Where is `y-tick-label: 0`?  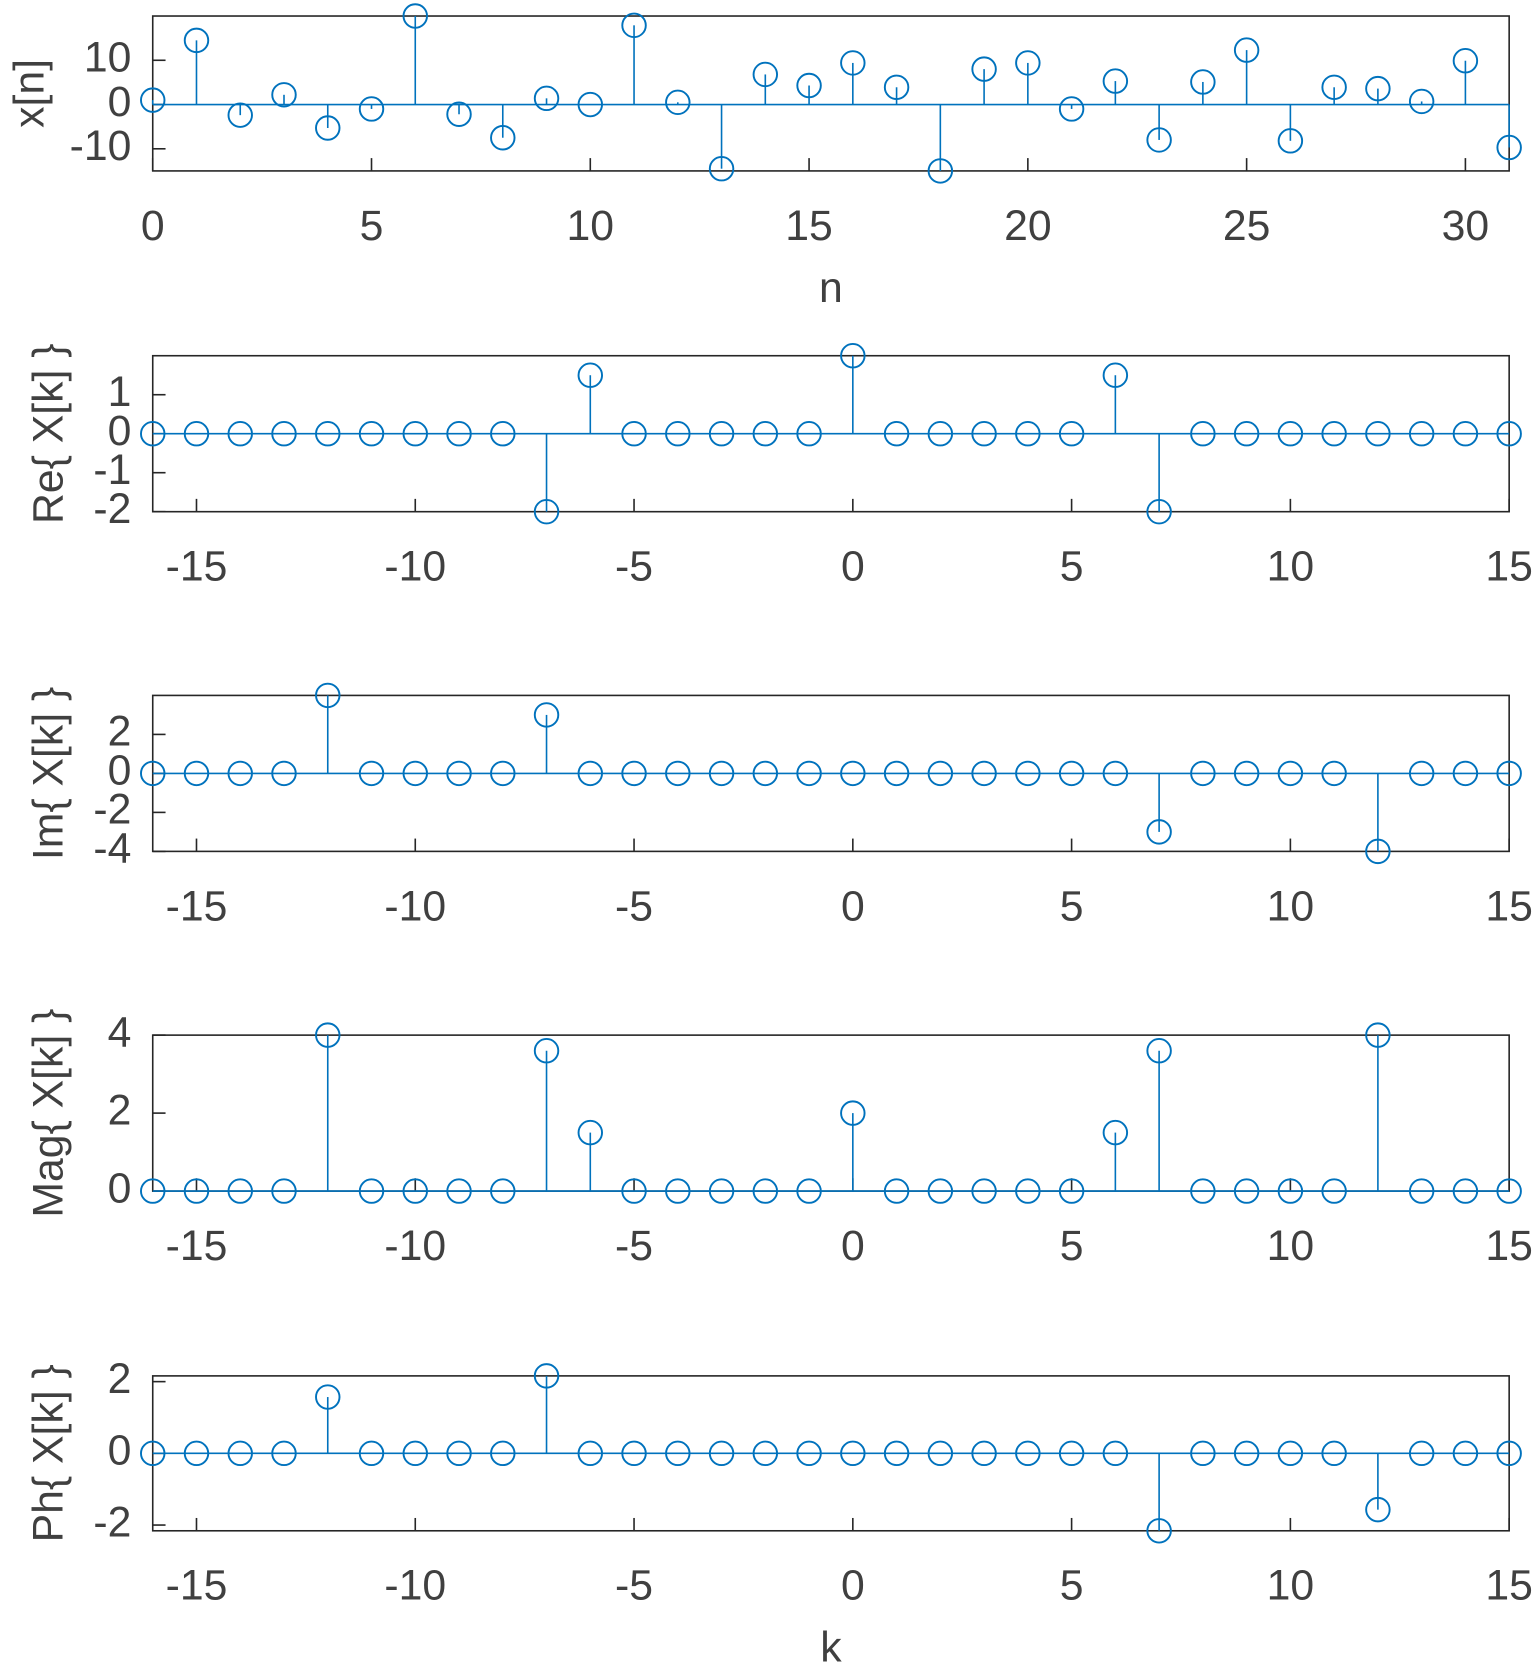 y-tick-label: 0 is located at coordinates (120, 102).